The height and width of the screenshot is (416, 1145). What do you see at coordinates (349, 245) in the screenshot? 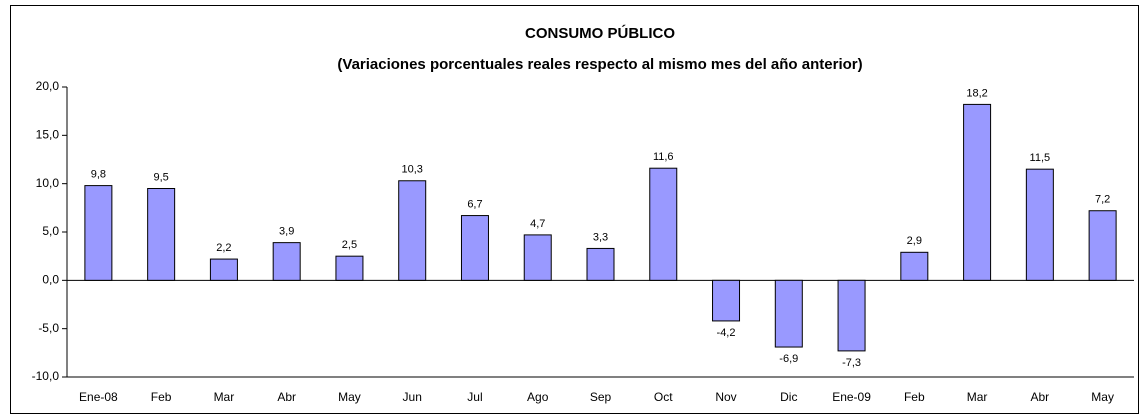
I see `value-label: 2,5` at bounding box center [349, 245].